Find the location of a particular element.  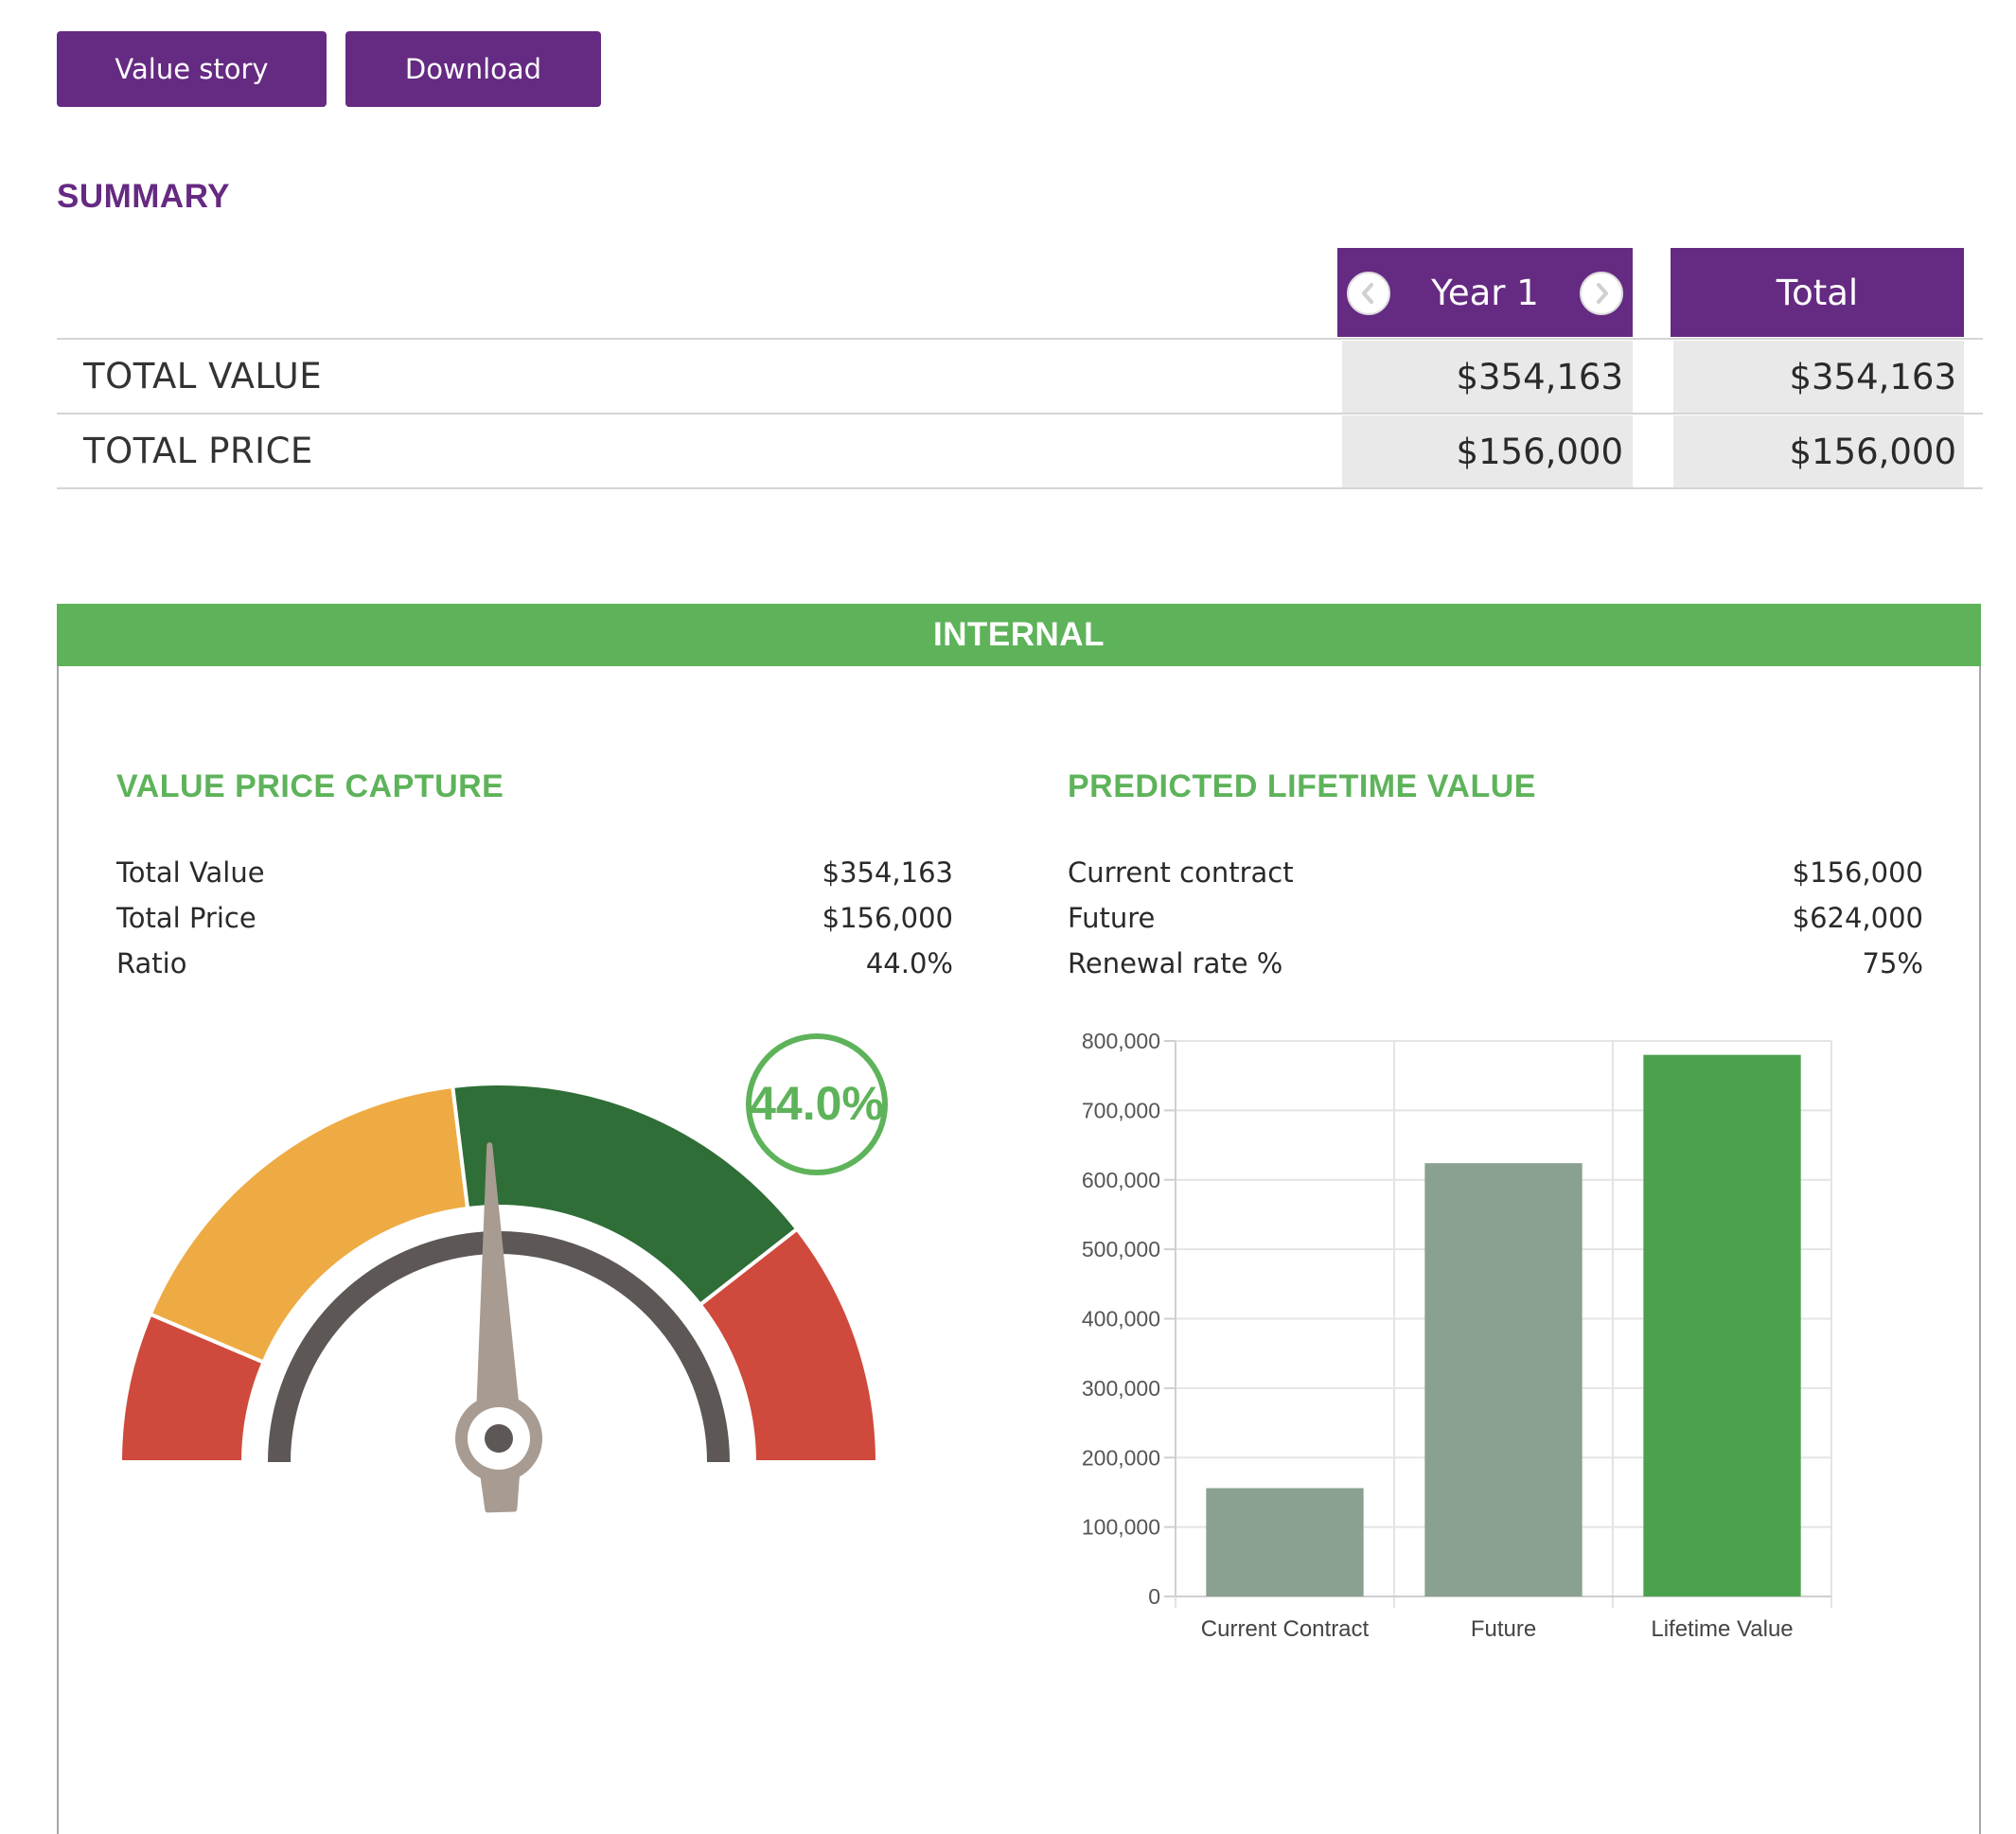

total-column-label: Total is located at coordinates (1817, 292).